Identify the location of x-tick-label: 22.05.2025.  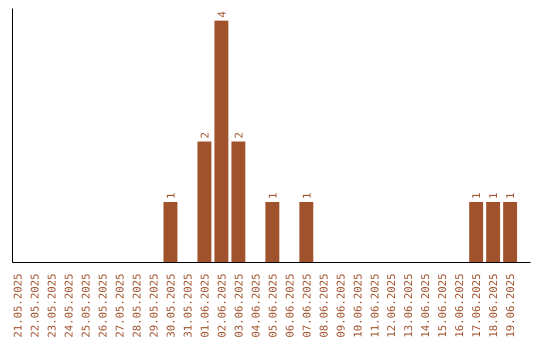
(35, 306).